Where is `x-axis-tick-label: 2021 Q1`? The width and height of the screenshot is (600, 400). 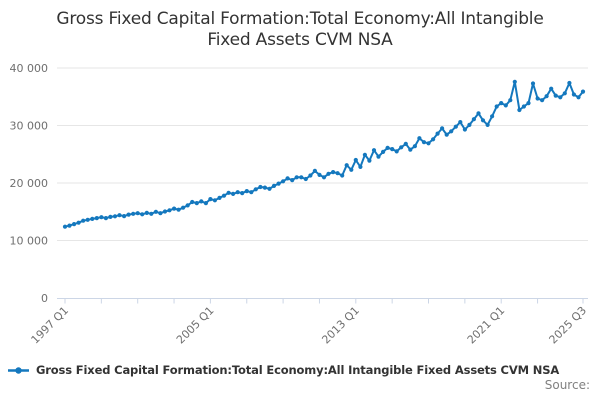 x-axis-tick-label: 2021 Q1 is located at coordinates (486, 325).